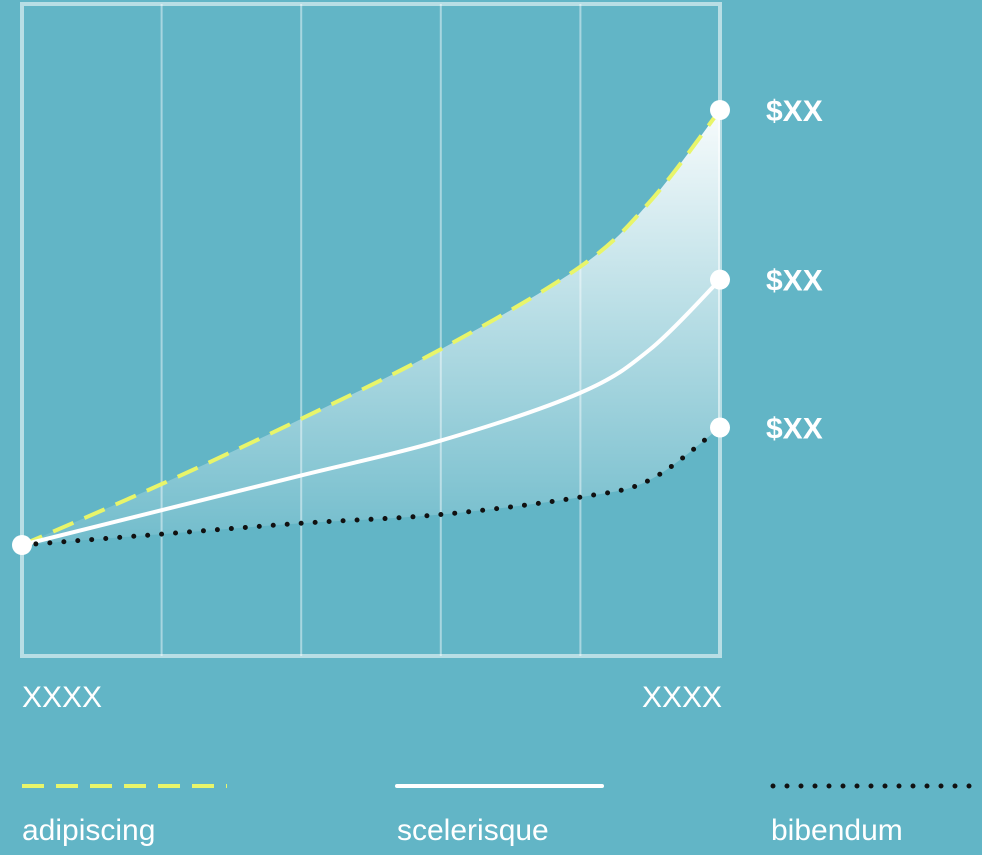  What do you see at coordinates (720, 427) in the screenshot?
I see `end-point-bibendum` at bounding box center [720, 427].